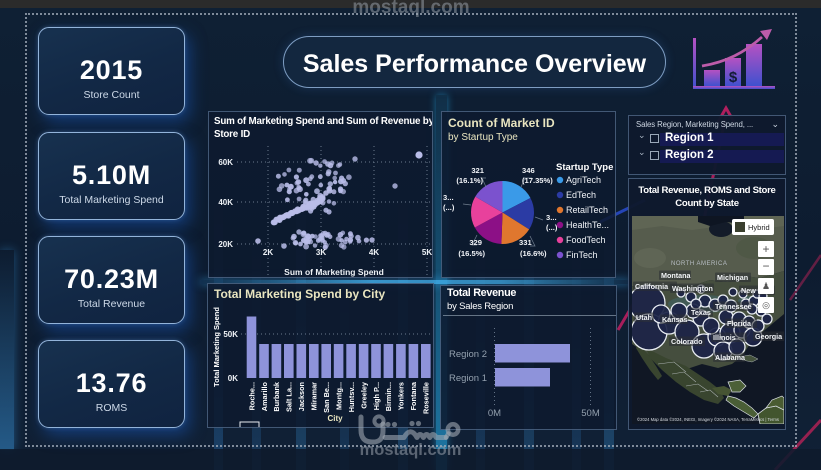  Describe the element at coordinates (586, 240) in the screenshot. I see `svg-text: FoodTech` at that location.